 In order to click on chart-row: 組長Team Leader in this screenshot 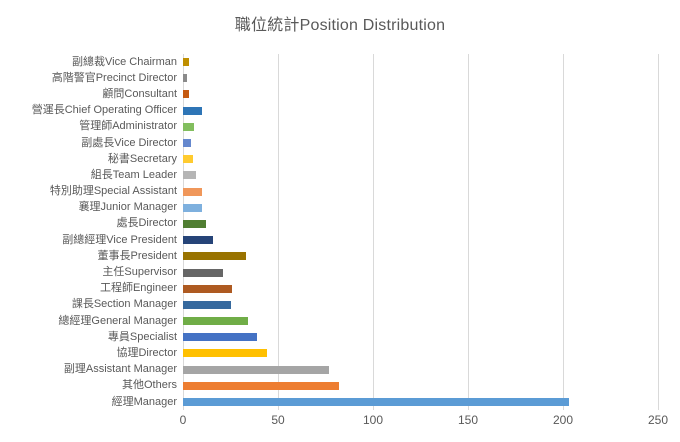, I will do `click(329, 175)`.